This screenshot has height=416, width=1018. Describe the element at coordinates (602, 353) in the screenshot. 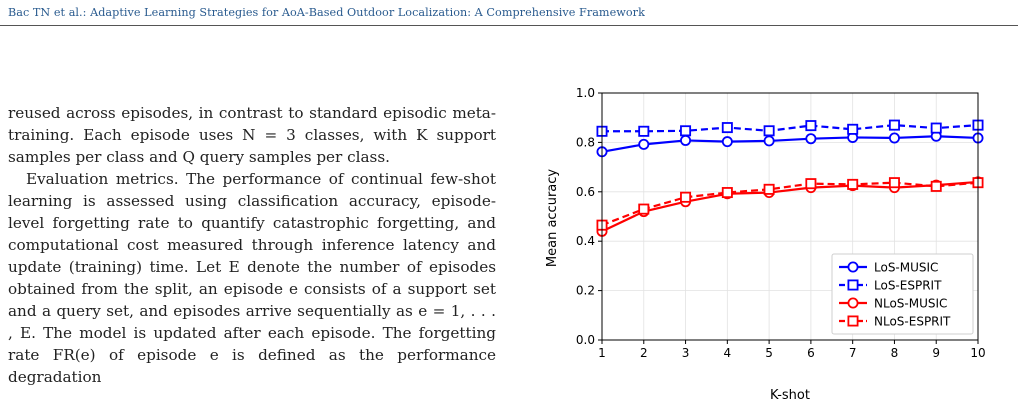

I see `x-tick-label: 1` at that location.